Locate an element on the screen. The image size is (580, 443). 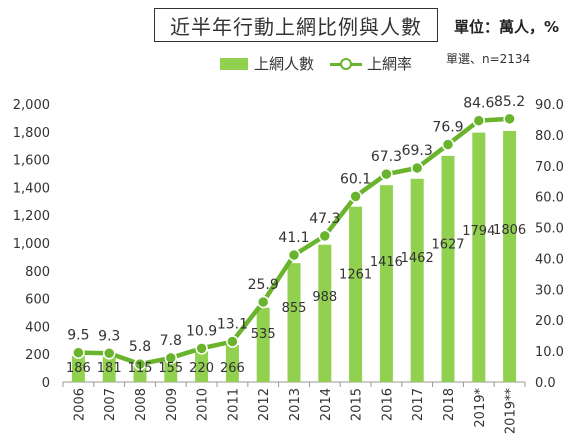
x-tick-label: 2006 is located at coordinates (79, 404).